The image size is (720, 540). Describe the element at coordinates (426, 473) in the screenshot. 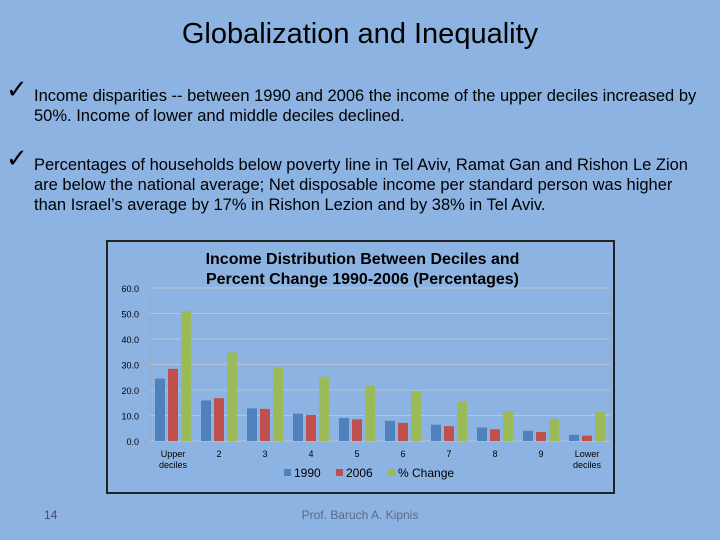

I see `legend-label: % Change` at that location.